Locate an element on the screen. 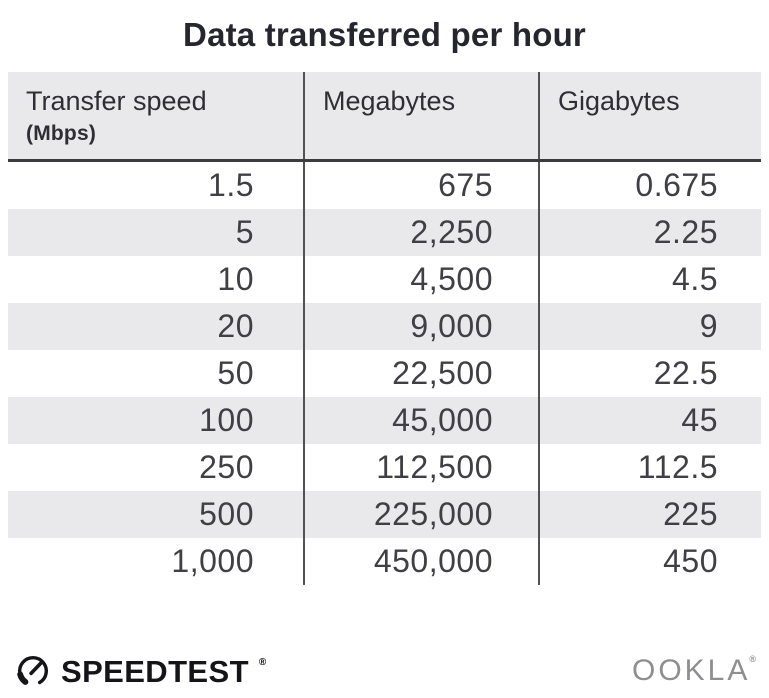 The image size is (769, 698). table-row: 5 2,250 2.25 is located at coordinates (384, 232).